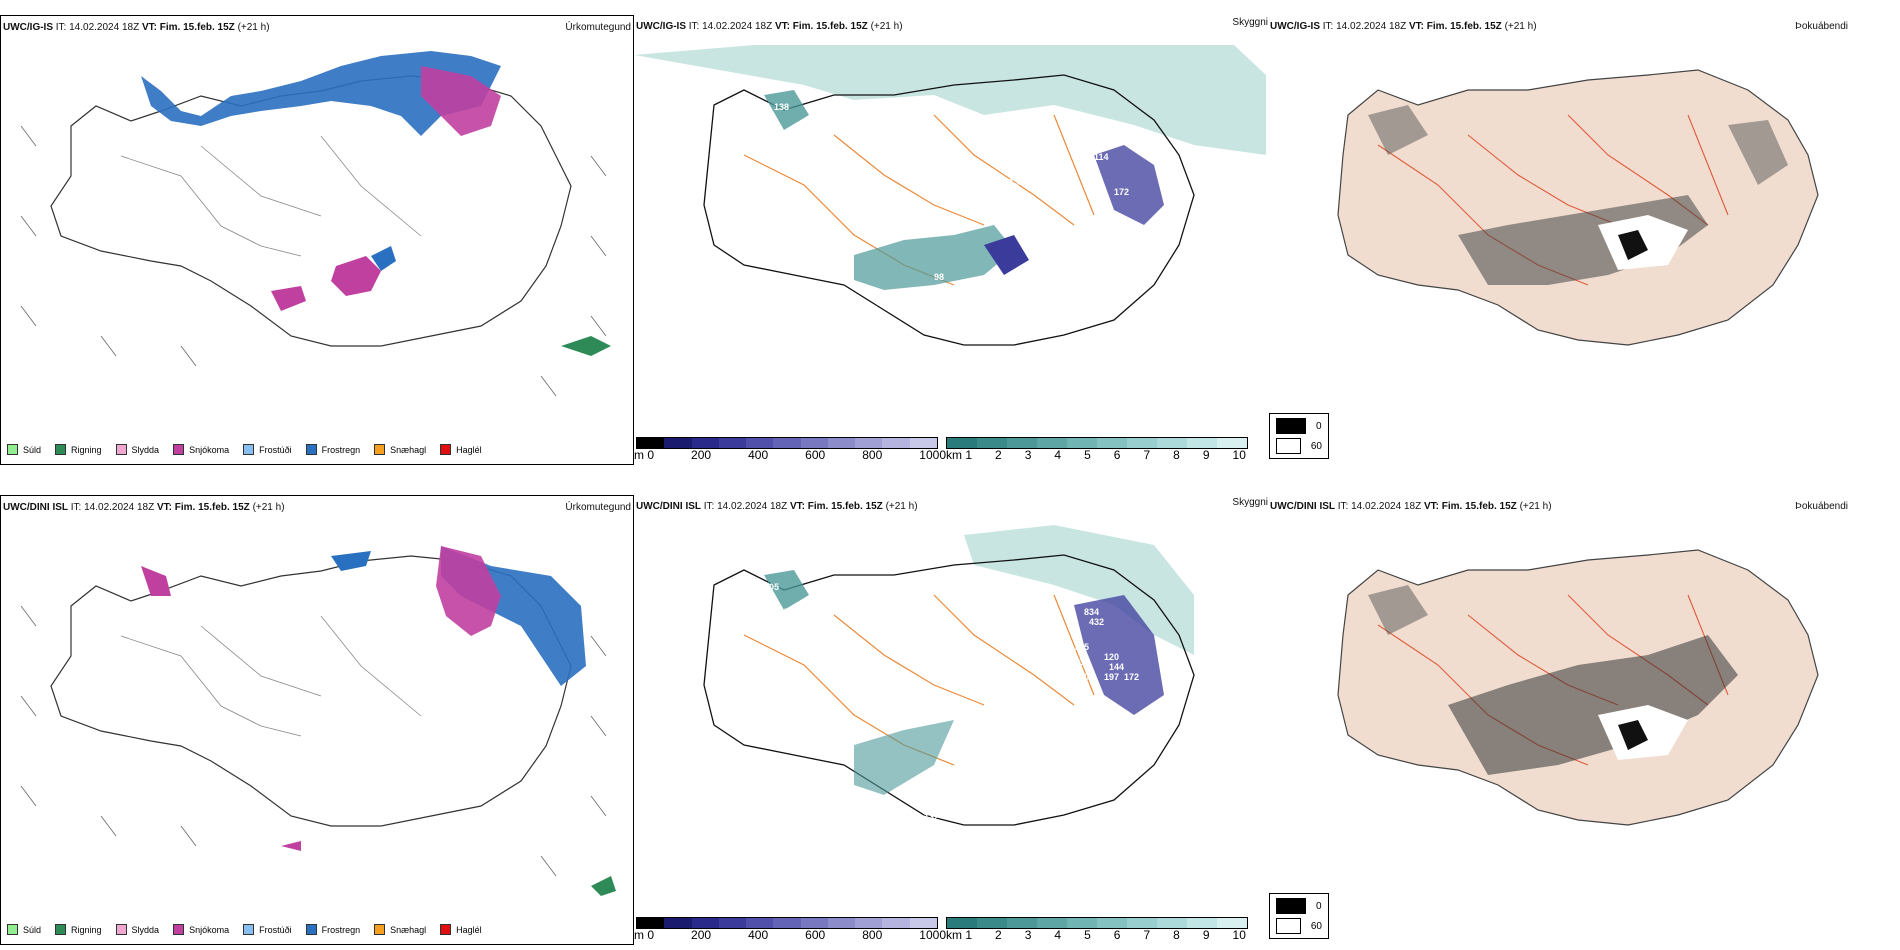  I want to click on cloud-value-label: 172, so click(1121, 192).